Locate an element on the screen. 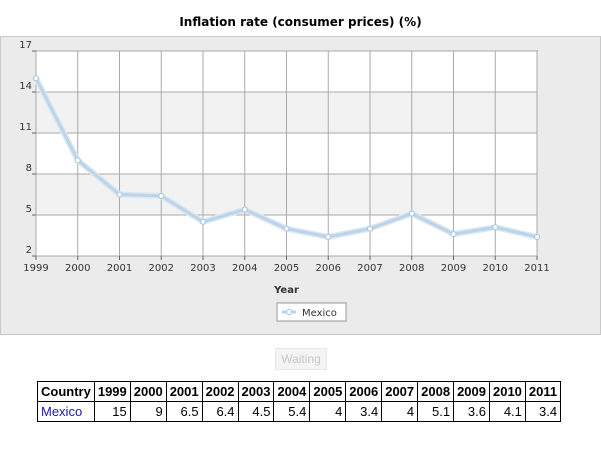 This screenshot has height=454, width=601. legend-box is located at coordinates (311, 312).